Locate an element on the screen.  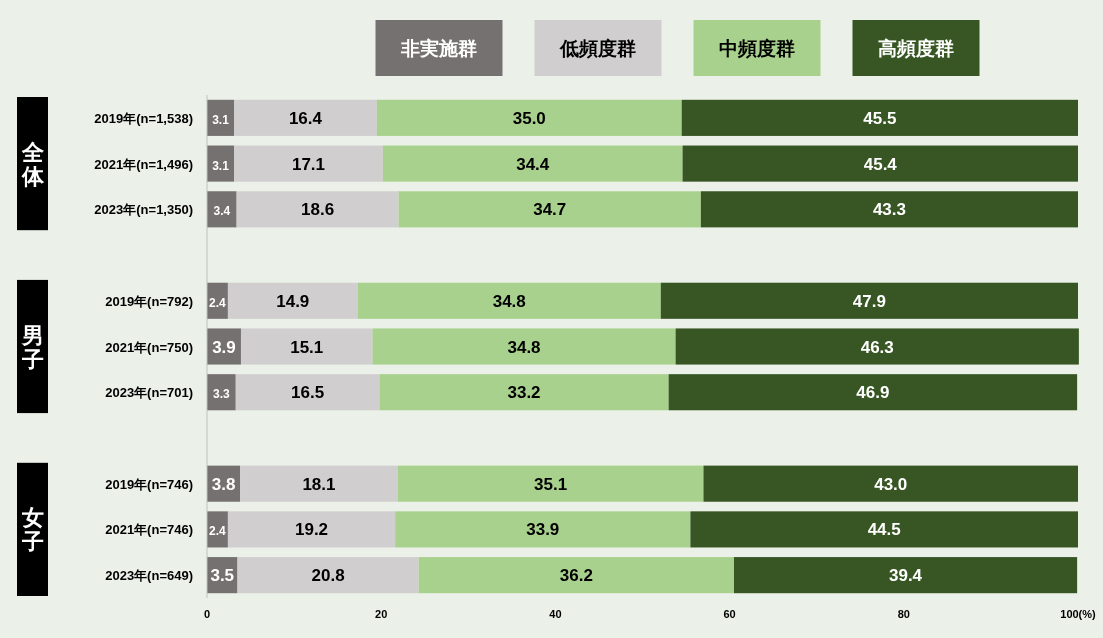
data-label: 43.0 is located at coordinates (891, 484).